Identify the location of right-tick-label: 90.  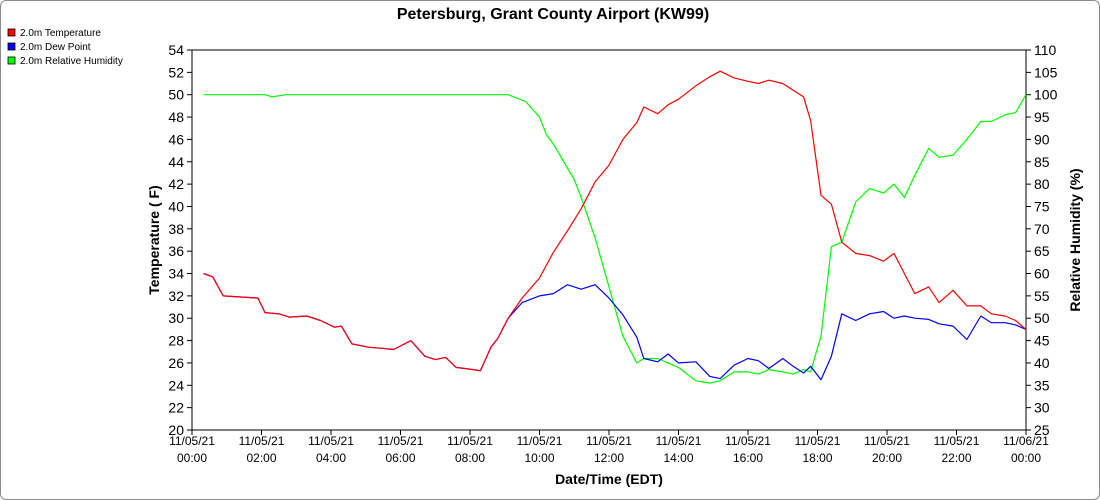
(1042, 139).